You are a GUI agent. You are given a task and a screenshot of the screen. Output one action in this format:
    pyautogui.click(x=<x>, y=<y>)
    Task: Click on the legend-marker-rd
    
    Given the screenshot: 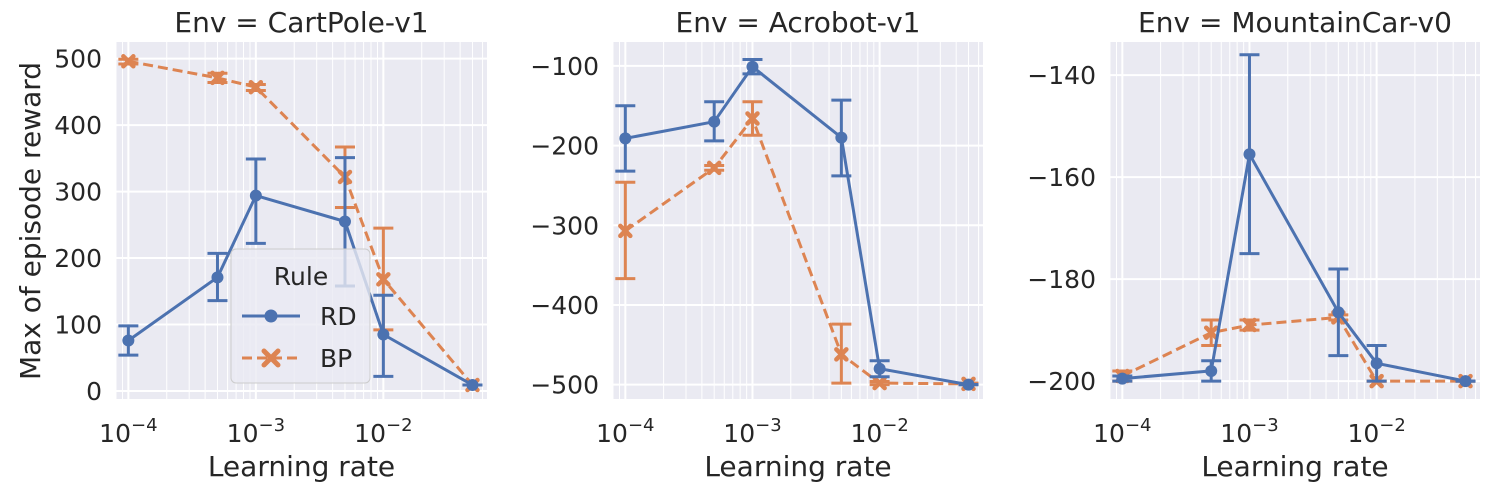 What is the action you would take?
    pyautogui.click(x=271, y=316)
    